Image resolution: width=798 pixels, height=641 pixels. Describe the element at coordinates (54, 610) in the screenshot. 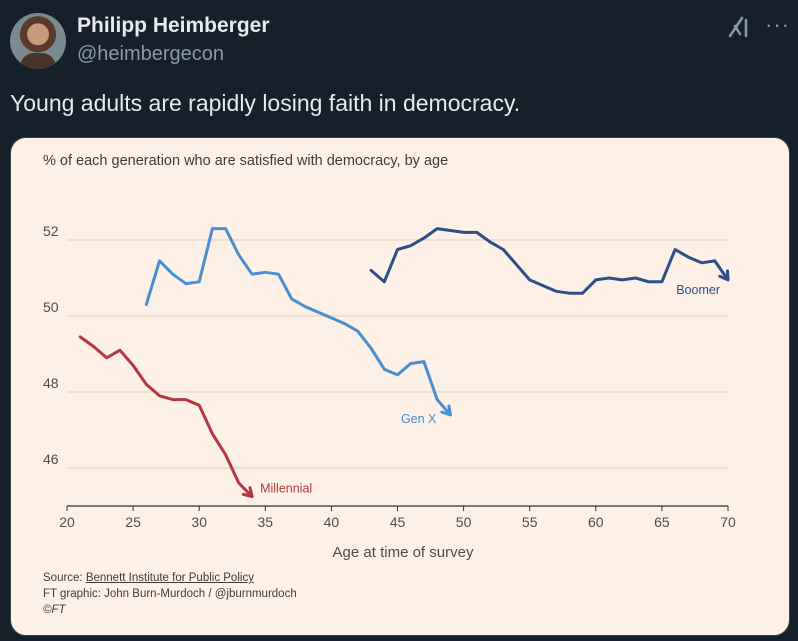

I see `copyright-line: ©FT` at that location.